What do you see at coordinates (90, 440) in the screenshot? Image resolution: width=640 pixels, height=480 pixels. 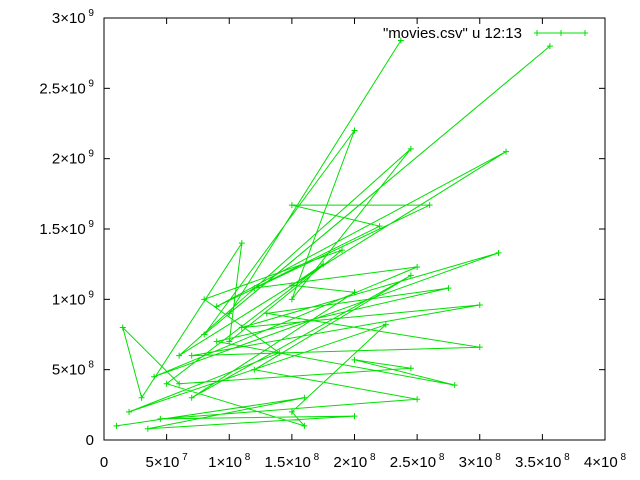 I see `y-tick-label: 0` at bounding box center [90, 440].